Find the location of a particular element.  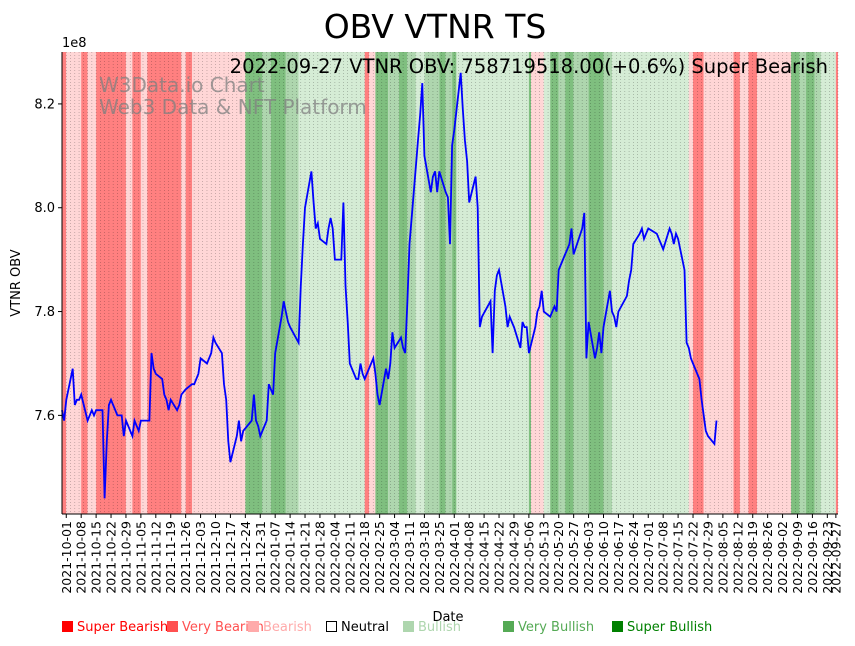

legend-label: Super Bullish is located at coordinates (670, 627).